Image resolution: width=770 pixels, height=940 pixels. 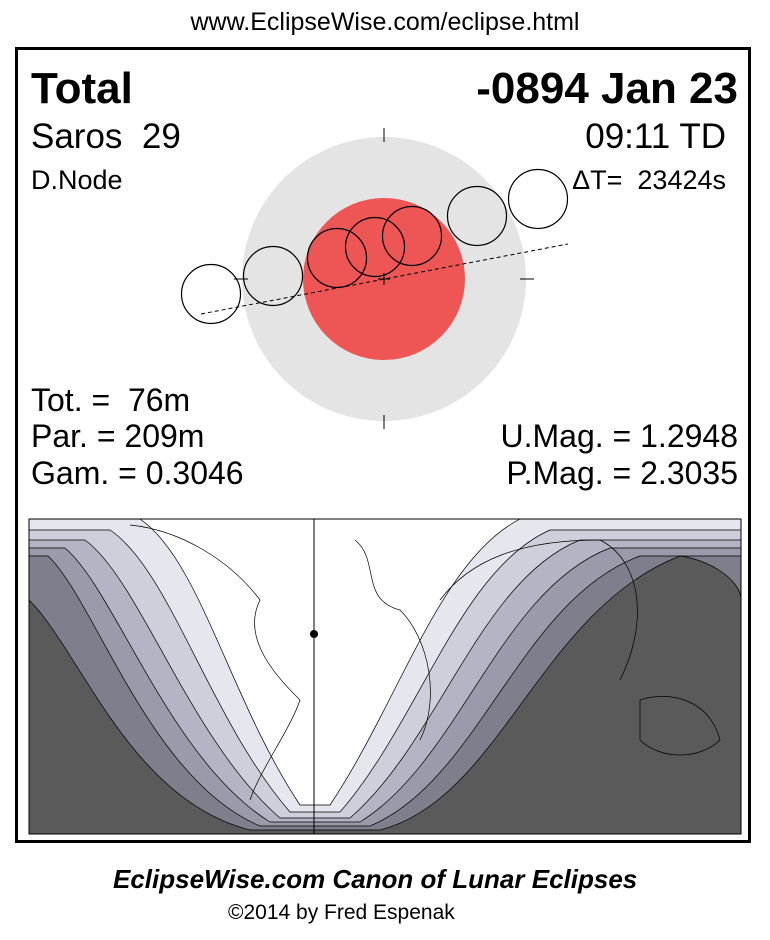 What do you see at coordinates (649, 180) in the screenshot?
I see `delta-t: ΔT= 23424s` at bounding box center [649, 180].